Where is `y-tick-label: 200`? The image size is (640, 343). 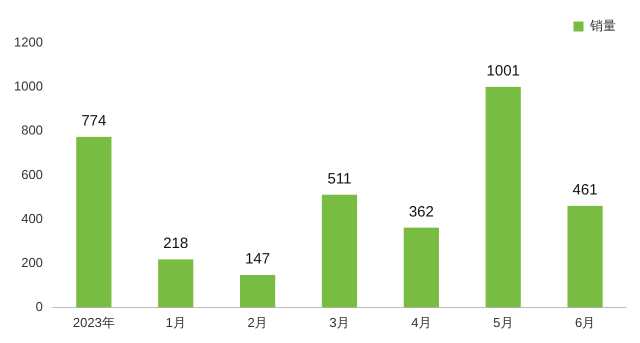 y-tick-label: 200 is located at coordinates (32, 262).